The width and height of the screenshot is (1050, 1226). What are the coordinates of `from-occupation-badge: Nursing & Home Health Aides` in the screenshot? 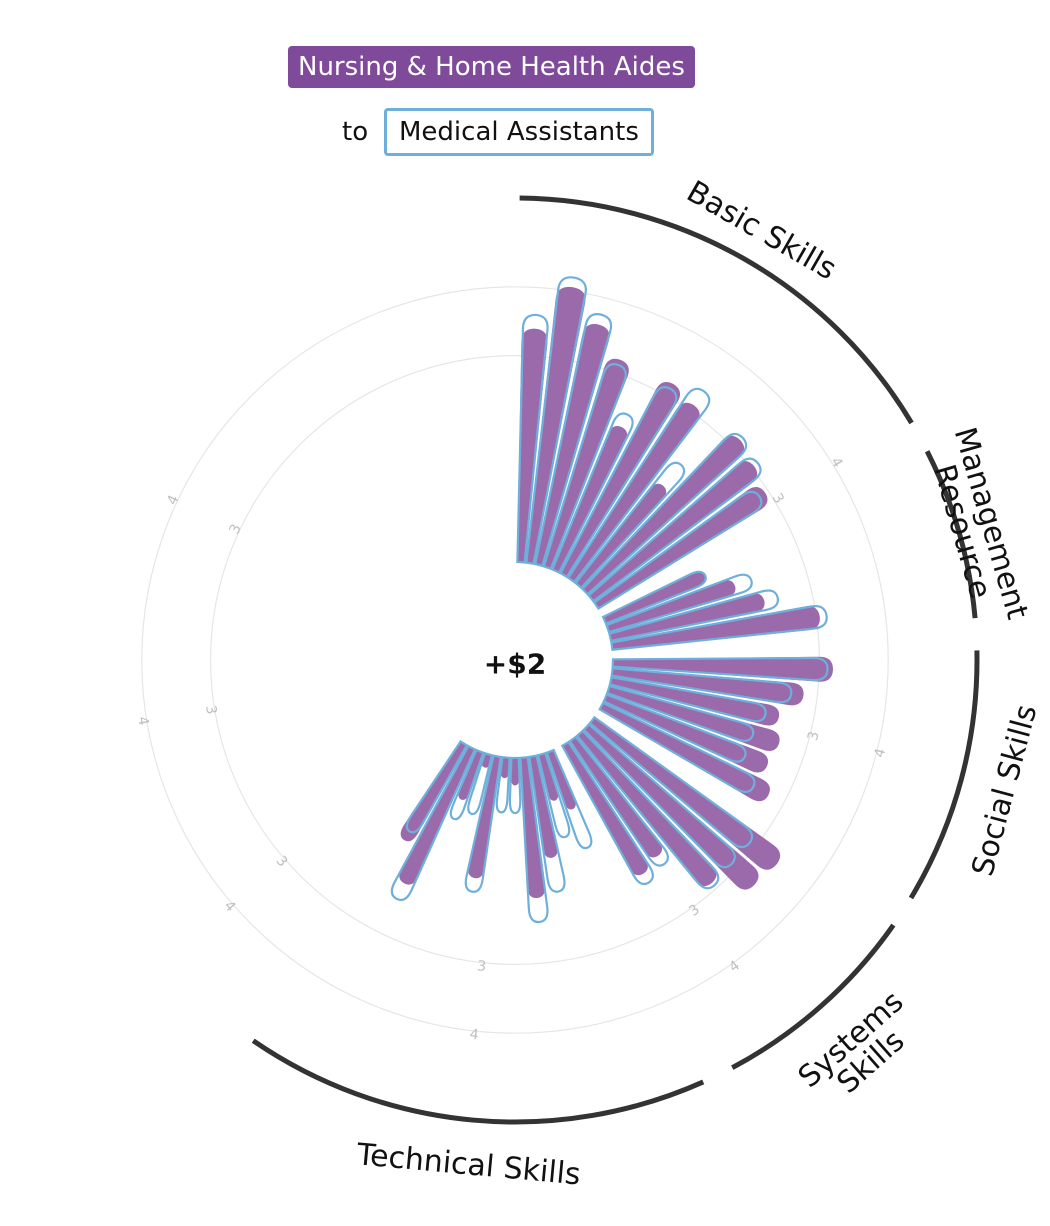 It's located at (491, 67).